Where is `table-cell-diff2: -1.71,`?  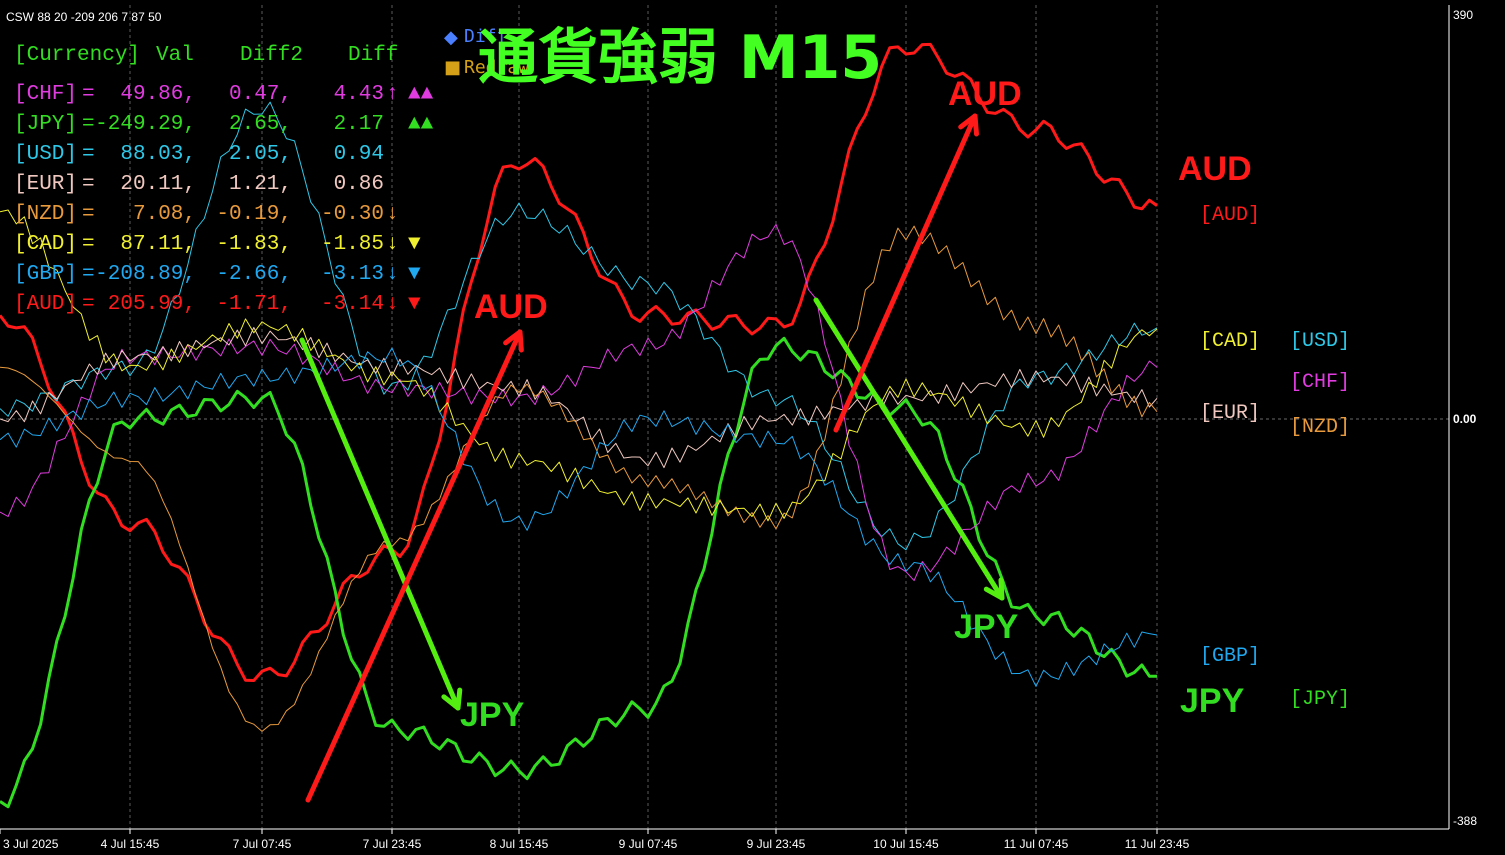 table-cell-diff2: -1.71, is located at coordinates (254, 304).